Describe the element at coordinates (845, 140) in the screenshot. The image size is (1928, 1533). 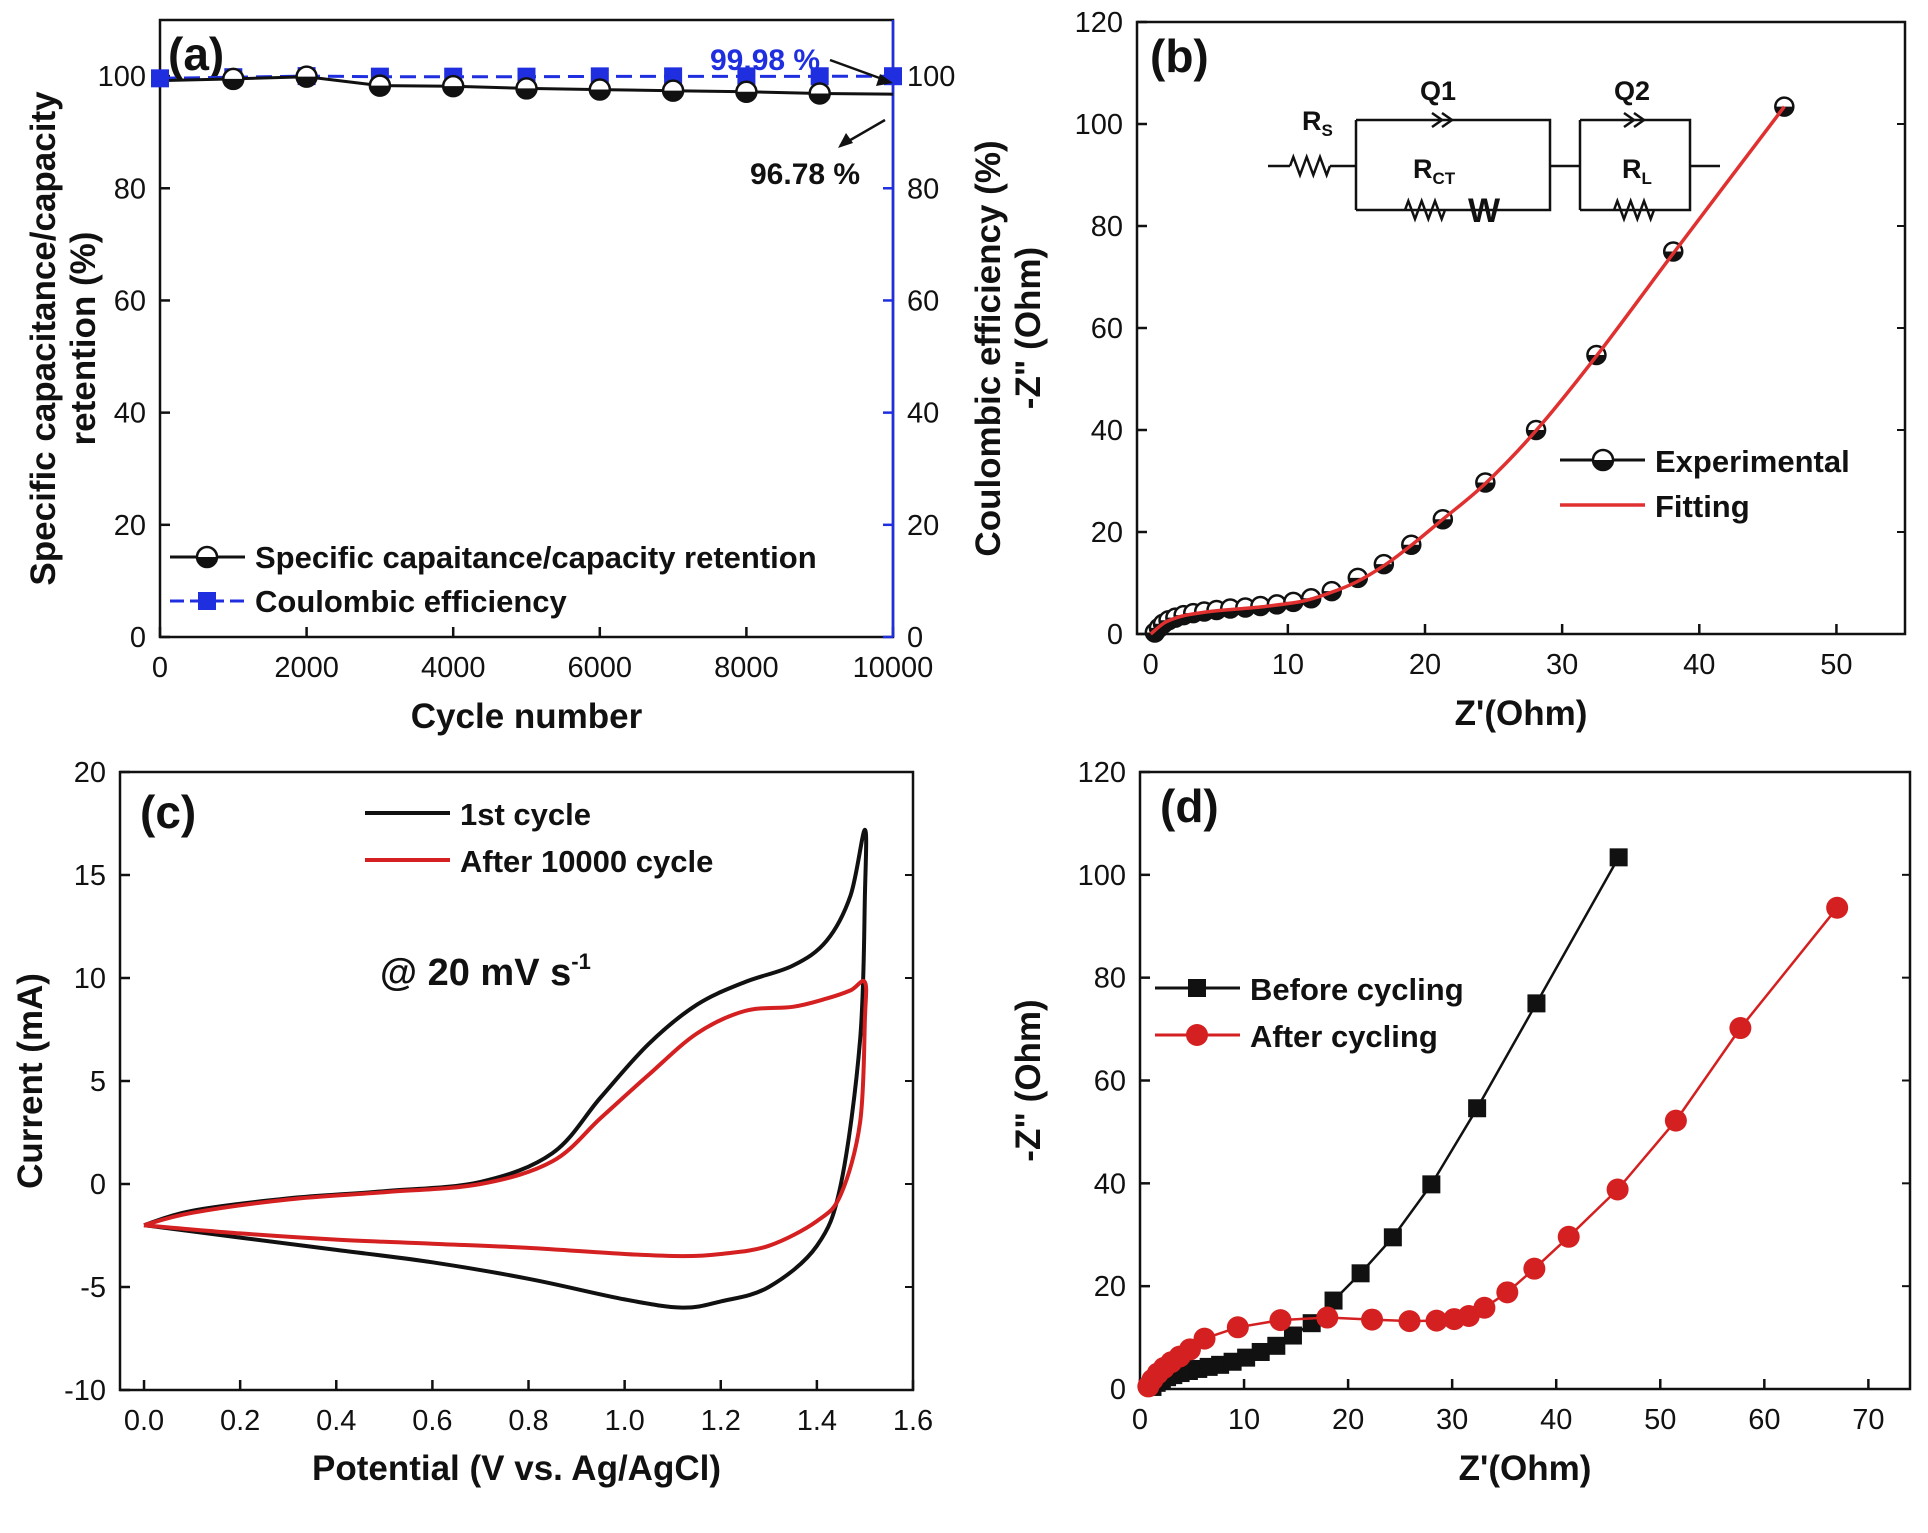
I see `annotation-ret-arrowhead` at that location.